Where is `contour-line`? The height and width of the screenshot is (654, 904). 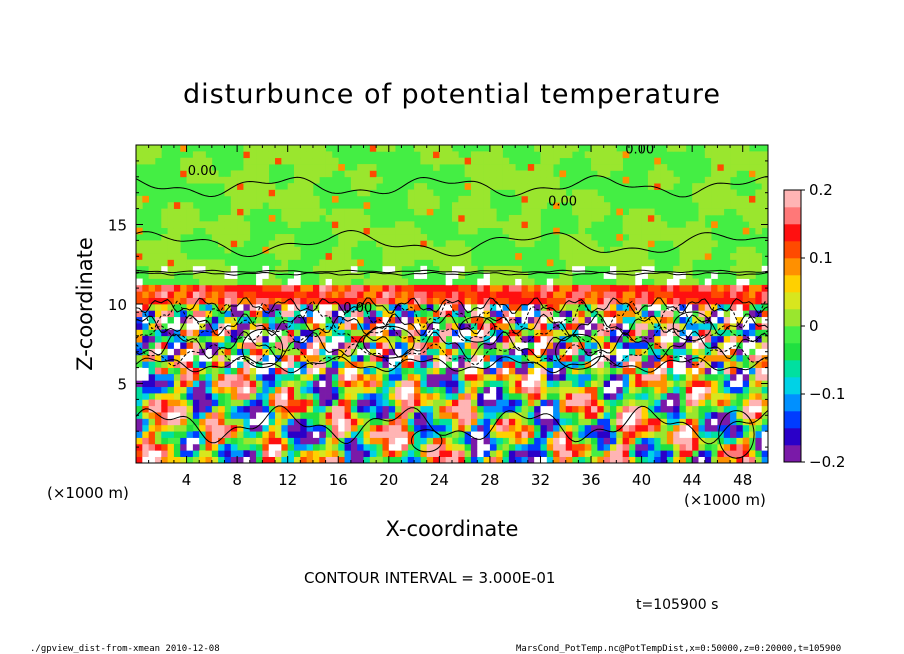
contour-line is located at coordinates (452, 364).